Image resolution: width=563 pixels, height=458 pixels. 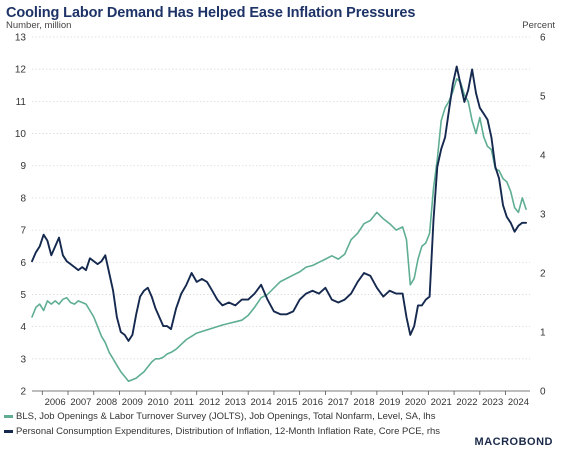 What do you see at coordinates (21, 38) in the screenshot?
I see `left-axis-tick-label: 13` at bounding box center [21, 38].